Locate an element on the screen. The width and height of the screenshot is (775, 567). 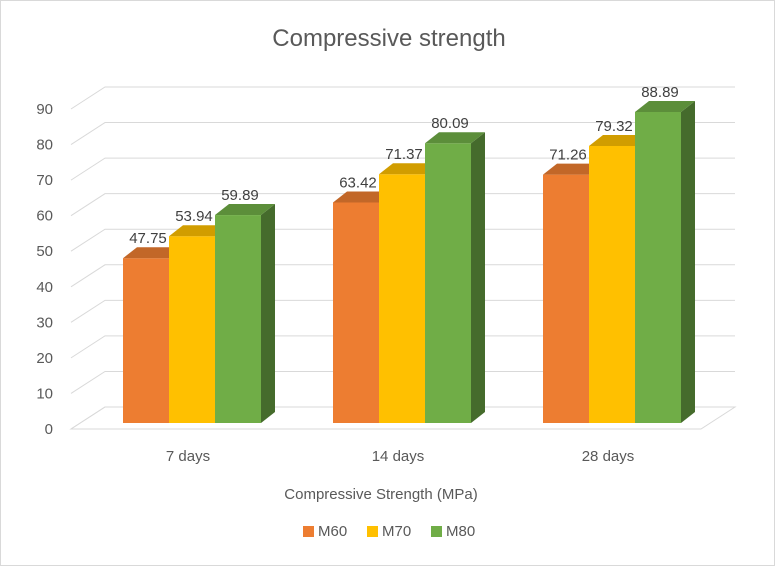
data-label: 80.09 is located at coordinates (450, 123).